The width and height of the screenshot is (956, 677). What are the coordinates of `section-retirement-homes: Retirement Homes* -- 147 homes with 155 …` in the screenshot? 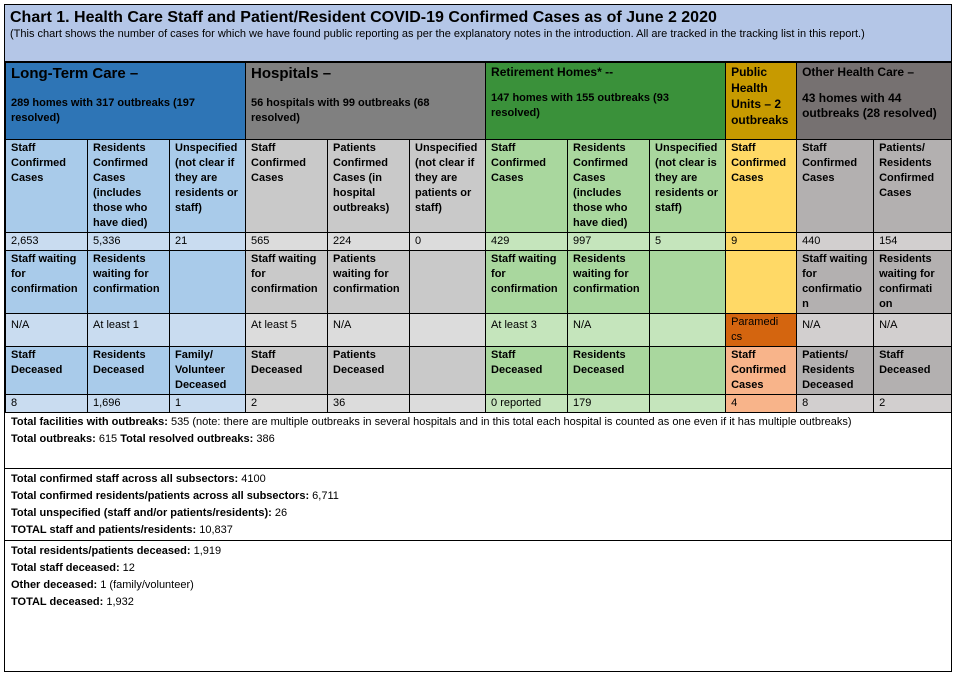 It's located at (606, 101).